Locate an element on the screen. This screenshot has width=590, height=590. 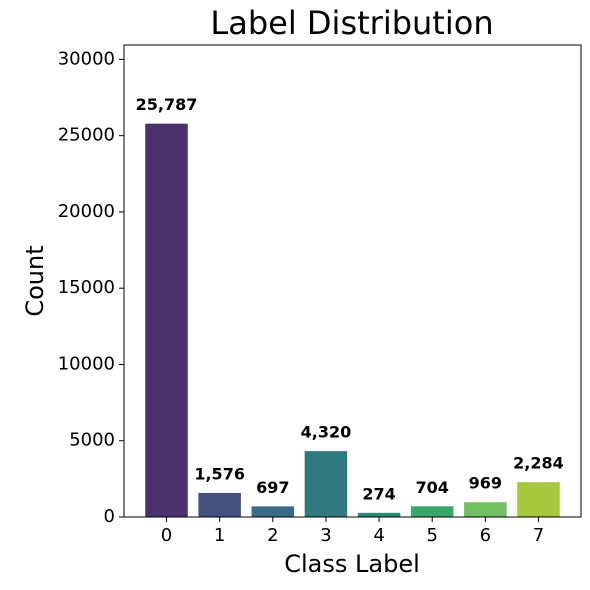
x-tick-label: 4 is located at coordinates (378, 535).